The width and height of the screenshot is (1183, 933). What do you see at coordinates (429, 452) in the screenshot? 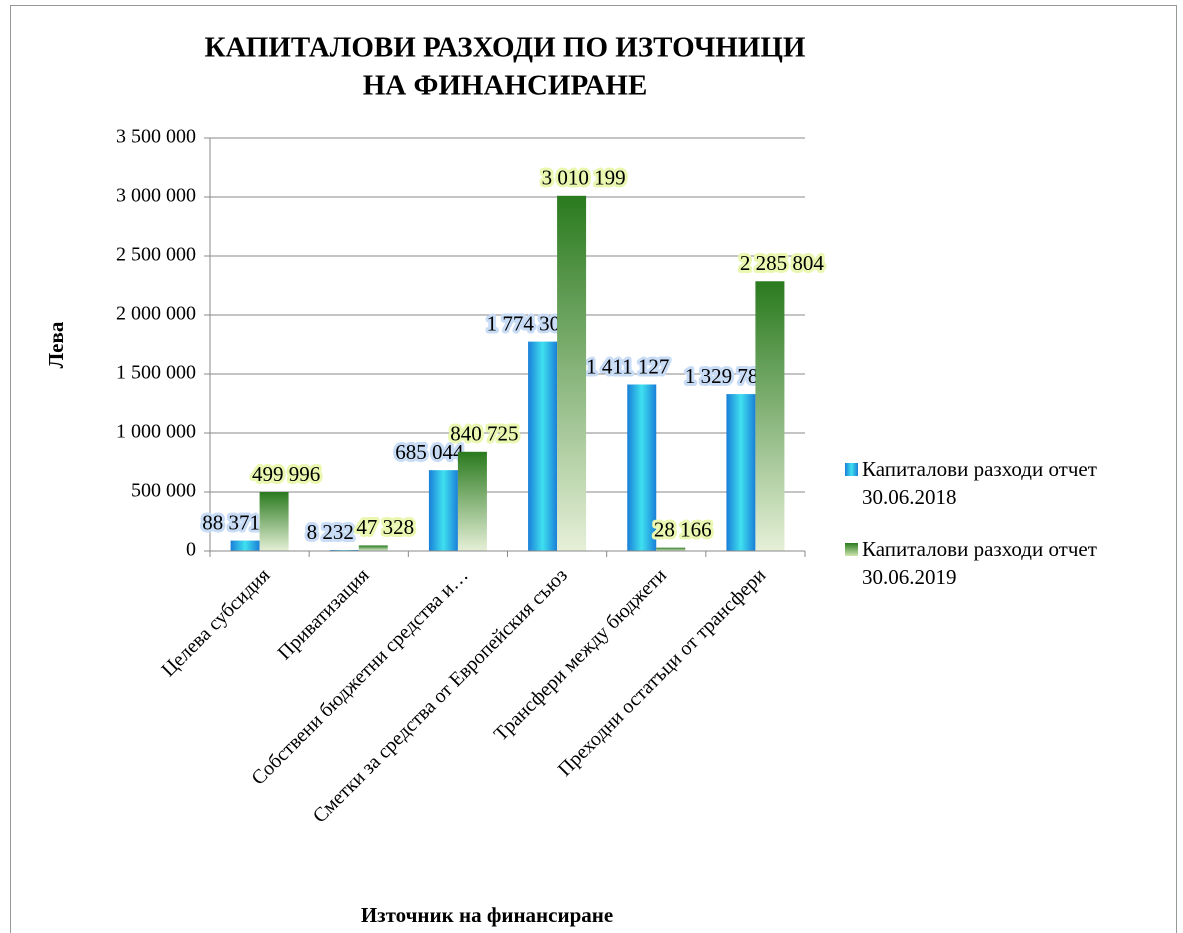
I see `data-label: 685 044` at bounding box center [429, 452].